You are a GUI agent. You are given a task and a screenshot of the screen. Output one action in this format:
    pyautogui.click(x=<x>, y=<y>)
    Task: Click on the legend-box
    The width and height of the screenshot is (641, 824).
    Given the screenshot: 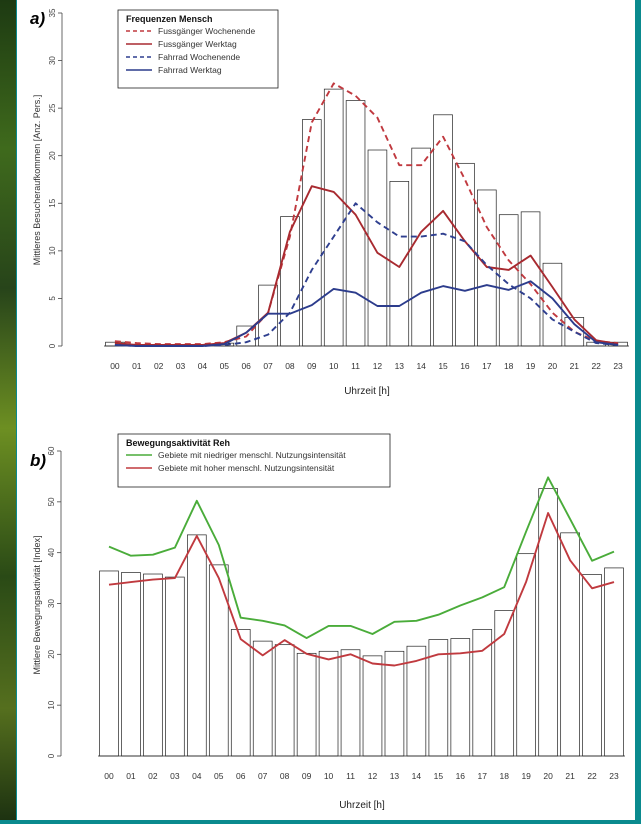 What is the action you would take?
    pyautogui.click(x=198, y=49)
    